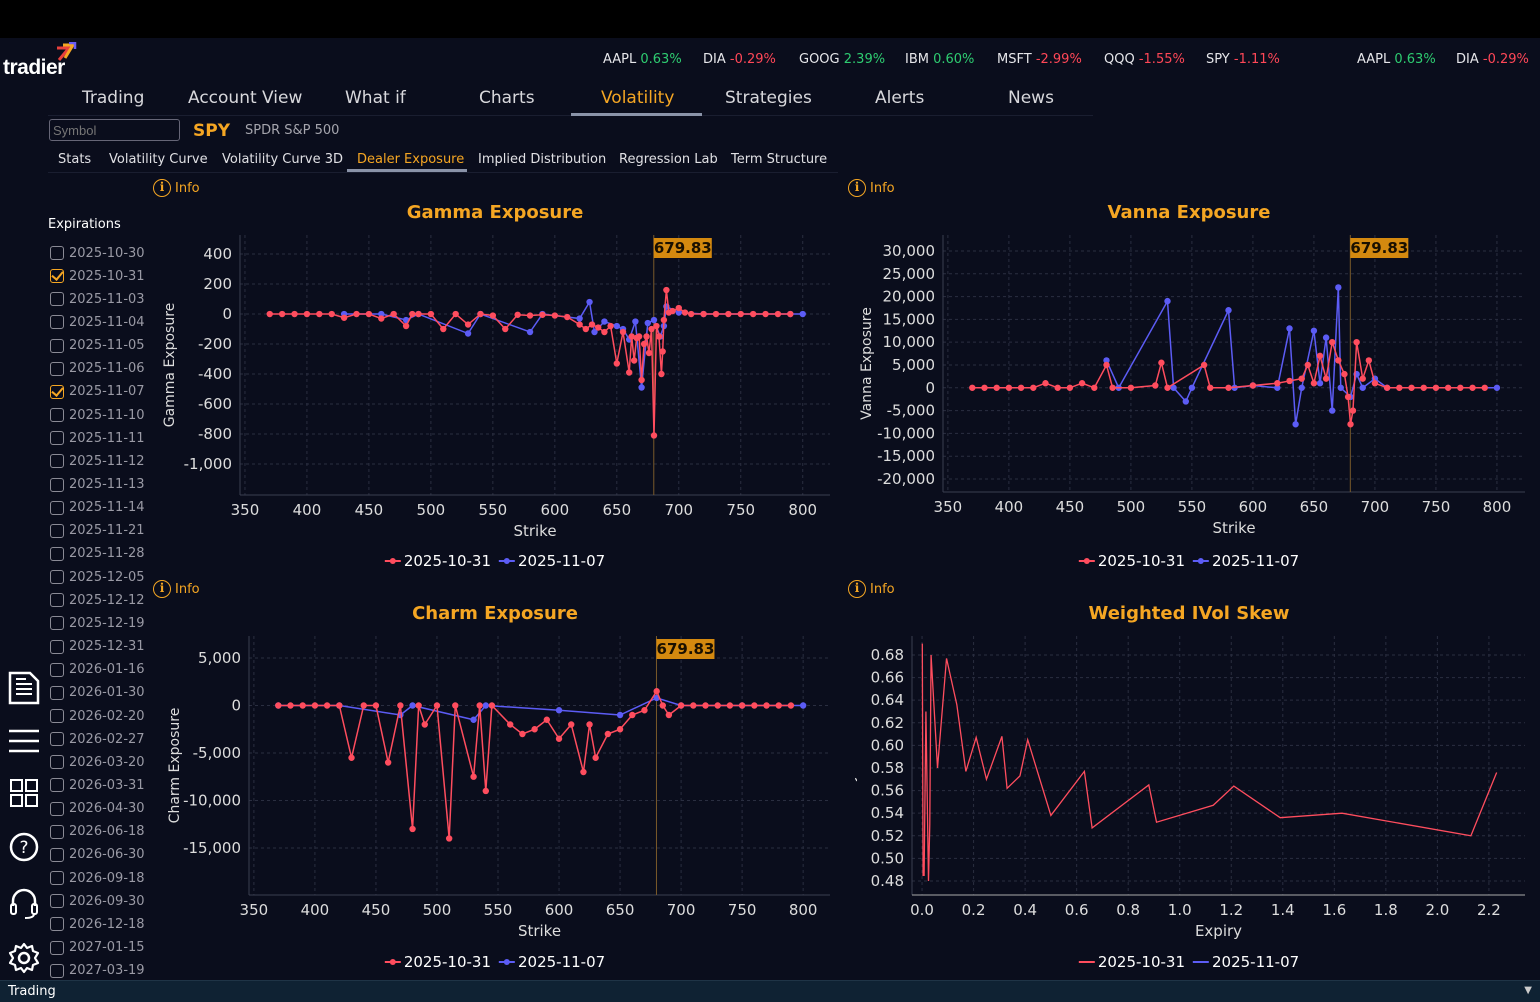  Describe the element at coordinates (24, 847) in the screenshot. I see `help-icon: ?` at that location.